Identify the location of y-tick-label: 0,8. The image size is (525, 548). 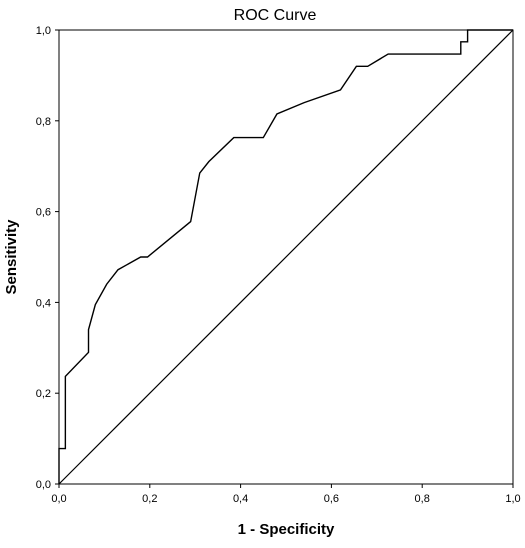
(43, 122).